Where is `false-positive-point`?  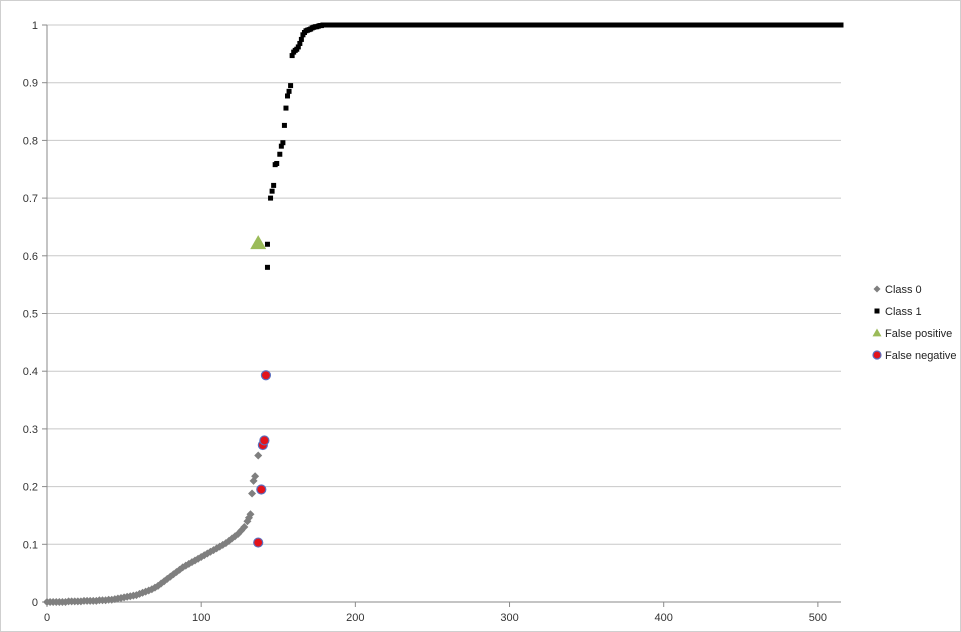
false-positive-point is located at coordinates (258, 242).